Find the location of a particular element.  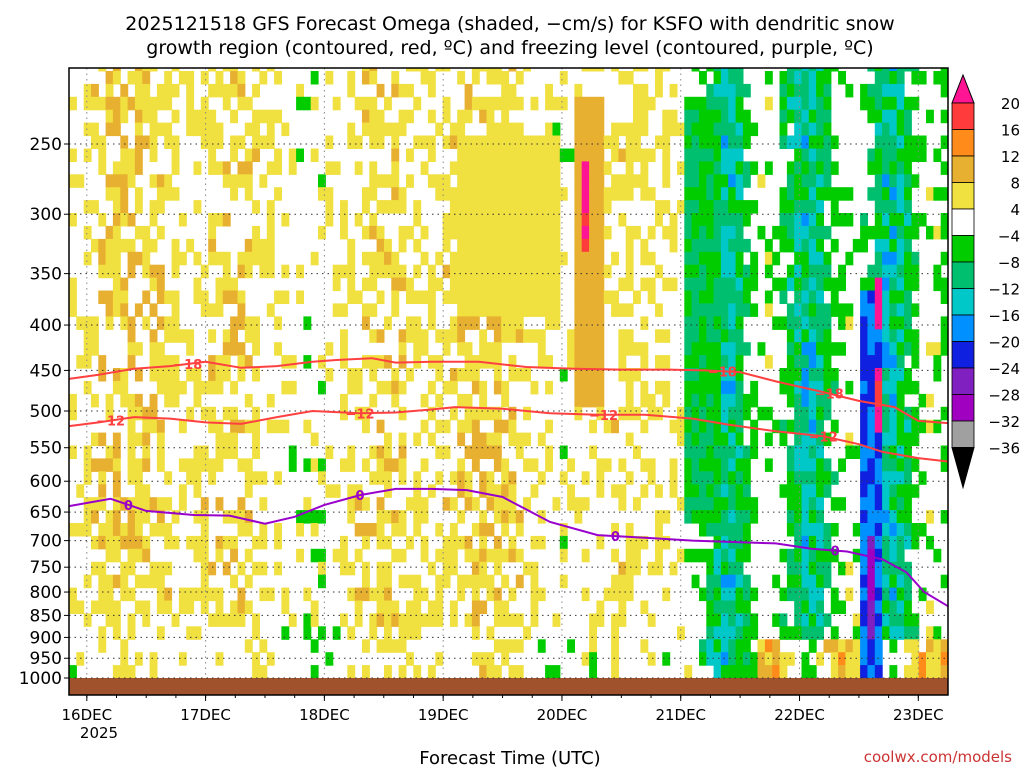

x-axis: 16DEC 17DEC 18DEC 19DEC 20DEC 21DEC 22DEC 23DEC is located at coordinates (503, 709).